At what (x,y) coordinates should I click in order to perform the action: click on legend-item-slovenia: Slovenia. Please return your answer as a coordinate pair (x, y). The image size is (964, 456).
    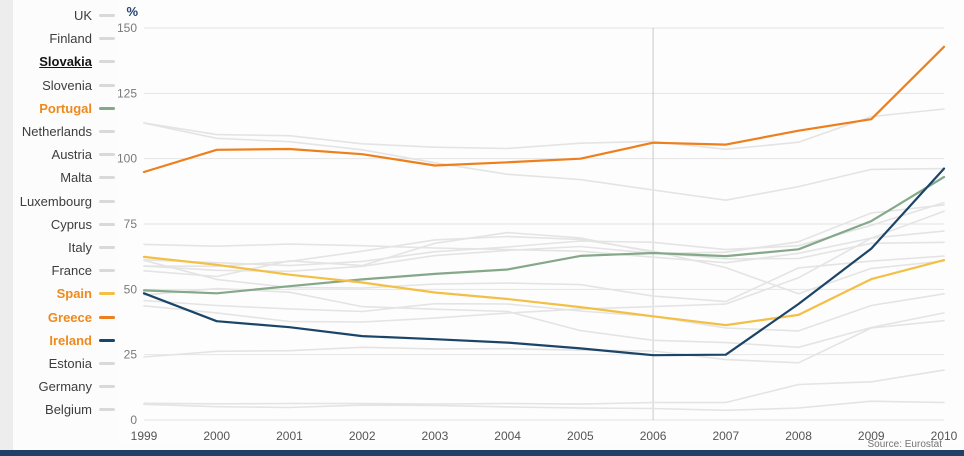
    Looking at the image, I should click on (65, 85).